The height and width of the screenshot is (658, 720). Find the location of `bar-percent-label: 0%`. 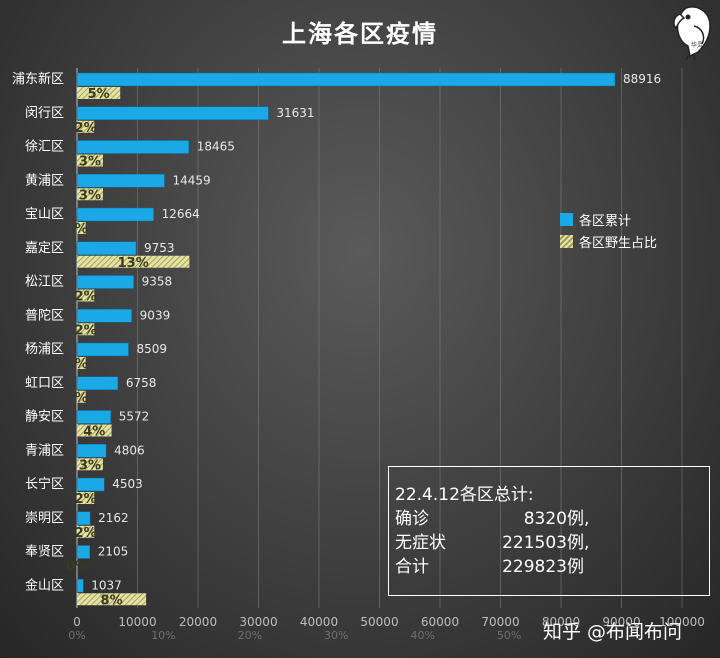

bar-percent-label: 0% is located at coordinates (77, 567).